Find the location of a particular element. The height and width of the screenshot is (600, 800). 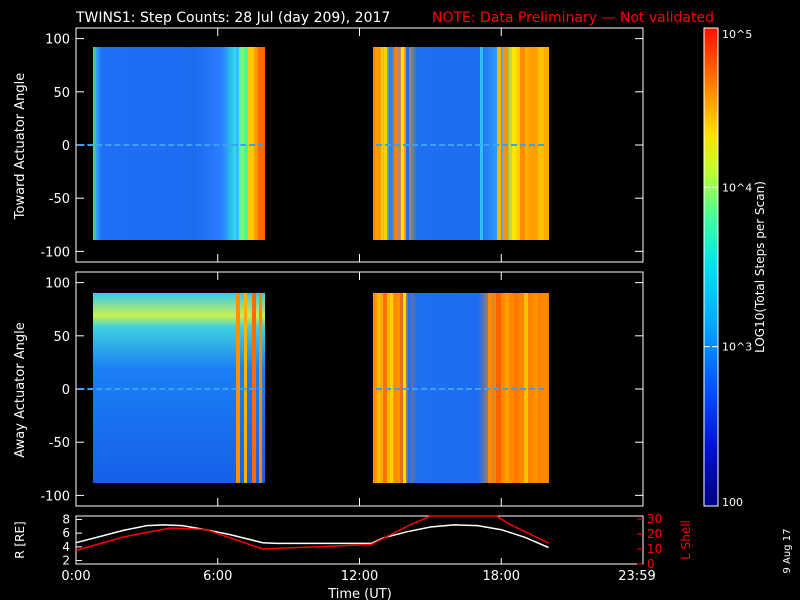

left-tick-label: 8 is located at coordinates (66, 519).